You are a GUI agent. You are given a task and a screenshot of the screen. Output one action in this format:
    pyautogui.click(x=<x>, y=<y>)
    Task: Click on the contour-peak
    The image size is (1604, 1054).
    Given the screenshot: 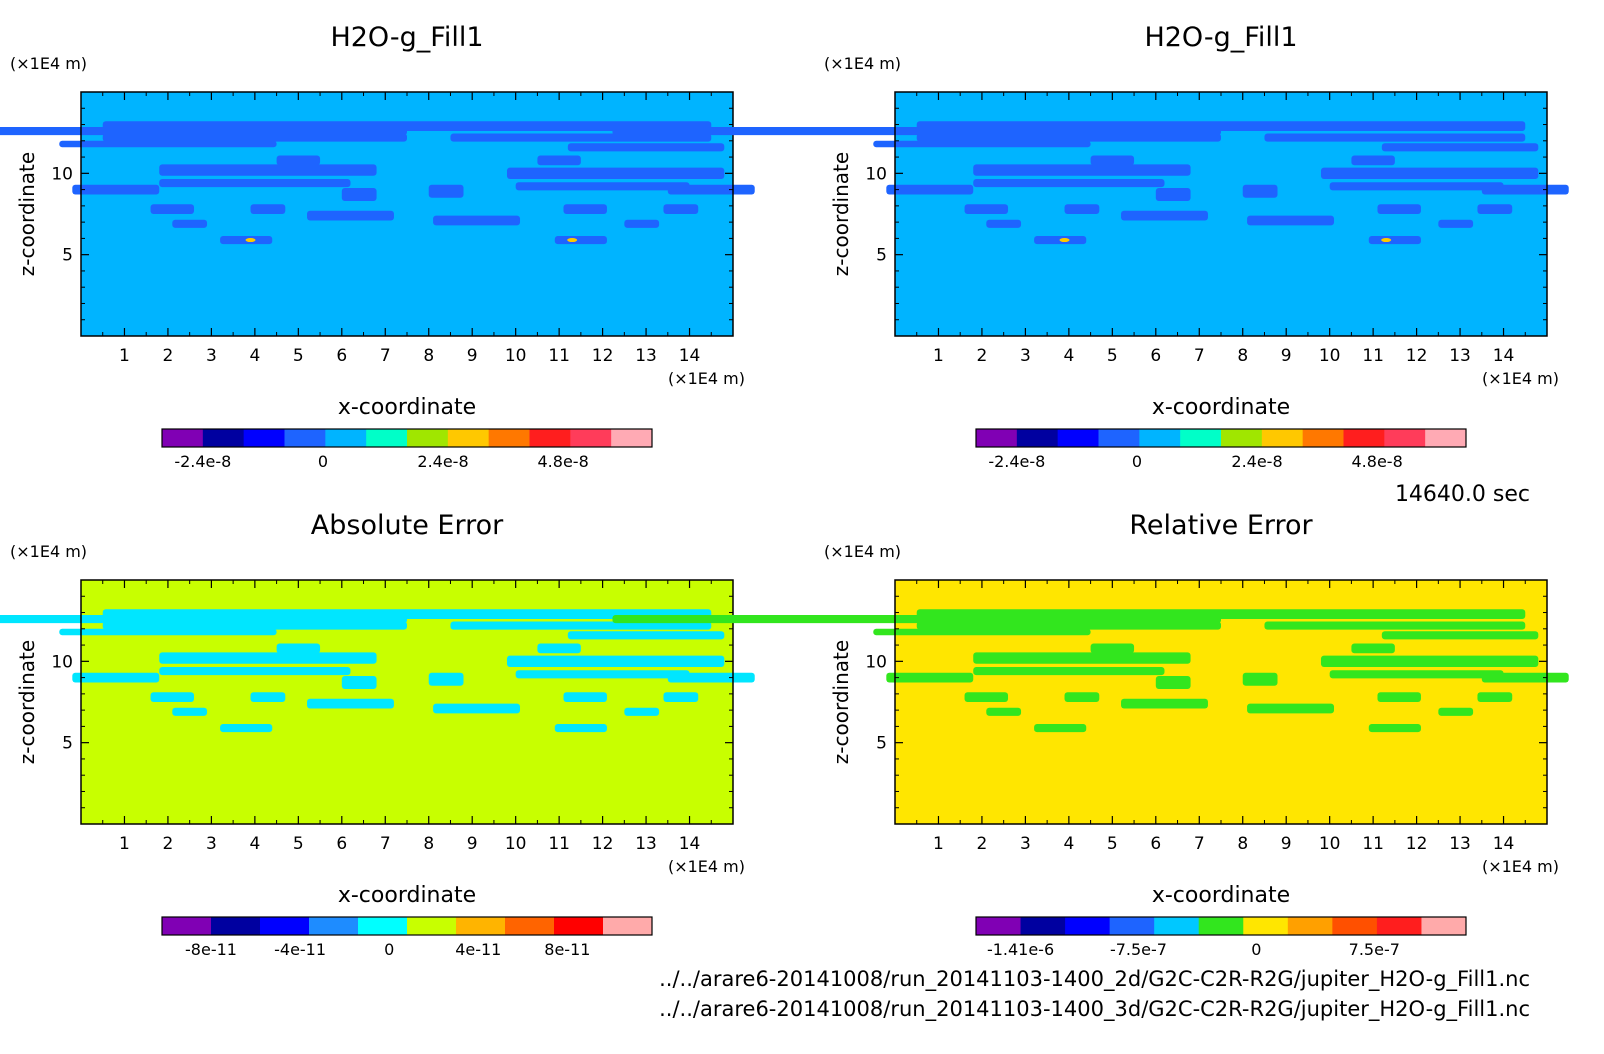 What is the action you would take?
    pyautogui.click(x=1386, y=240)
    